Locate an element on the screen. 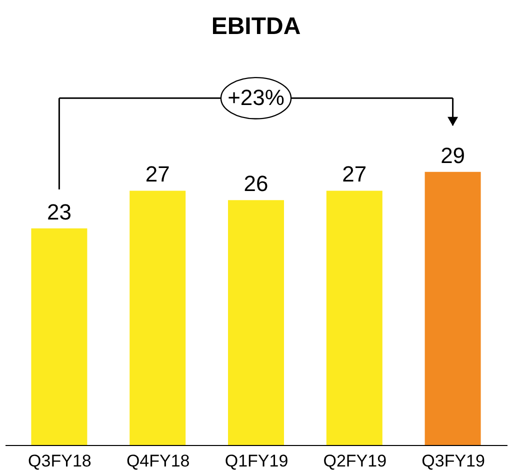  chart-title: EBITDA is located at coordinates (256, 26).